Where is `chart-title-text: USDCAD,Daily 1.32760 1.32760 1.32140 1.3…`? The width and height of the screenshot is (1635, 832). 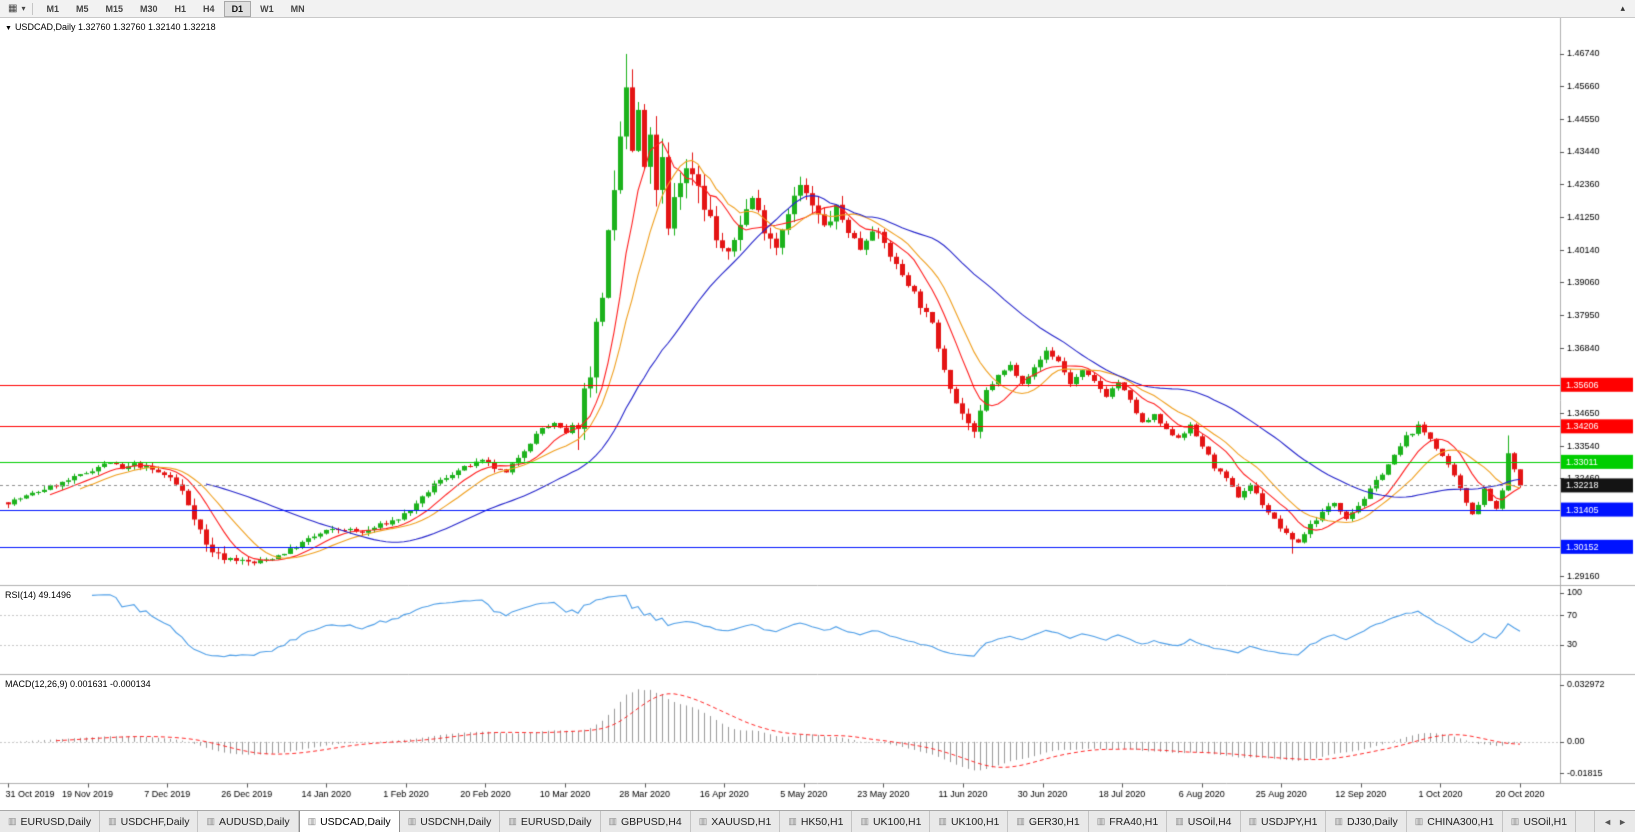
chart-title-text: USDCAD,Daily 1.32760 1.32760 1.32140 1.3… is located at coordinates (115, 27).